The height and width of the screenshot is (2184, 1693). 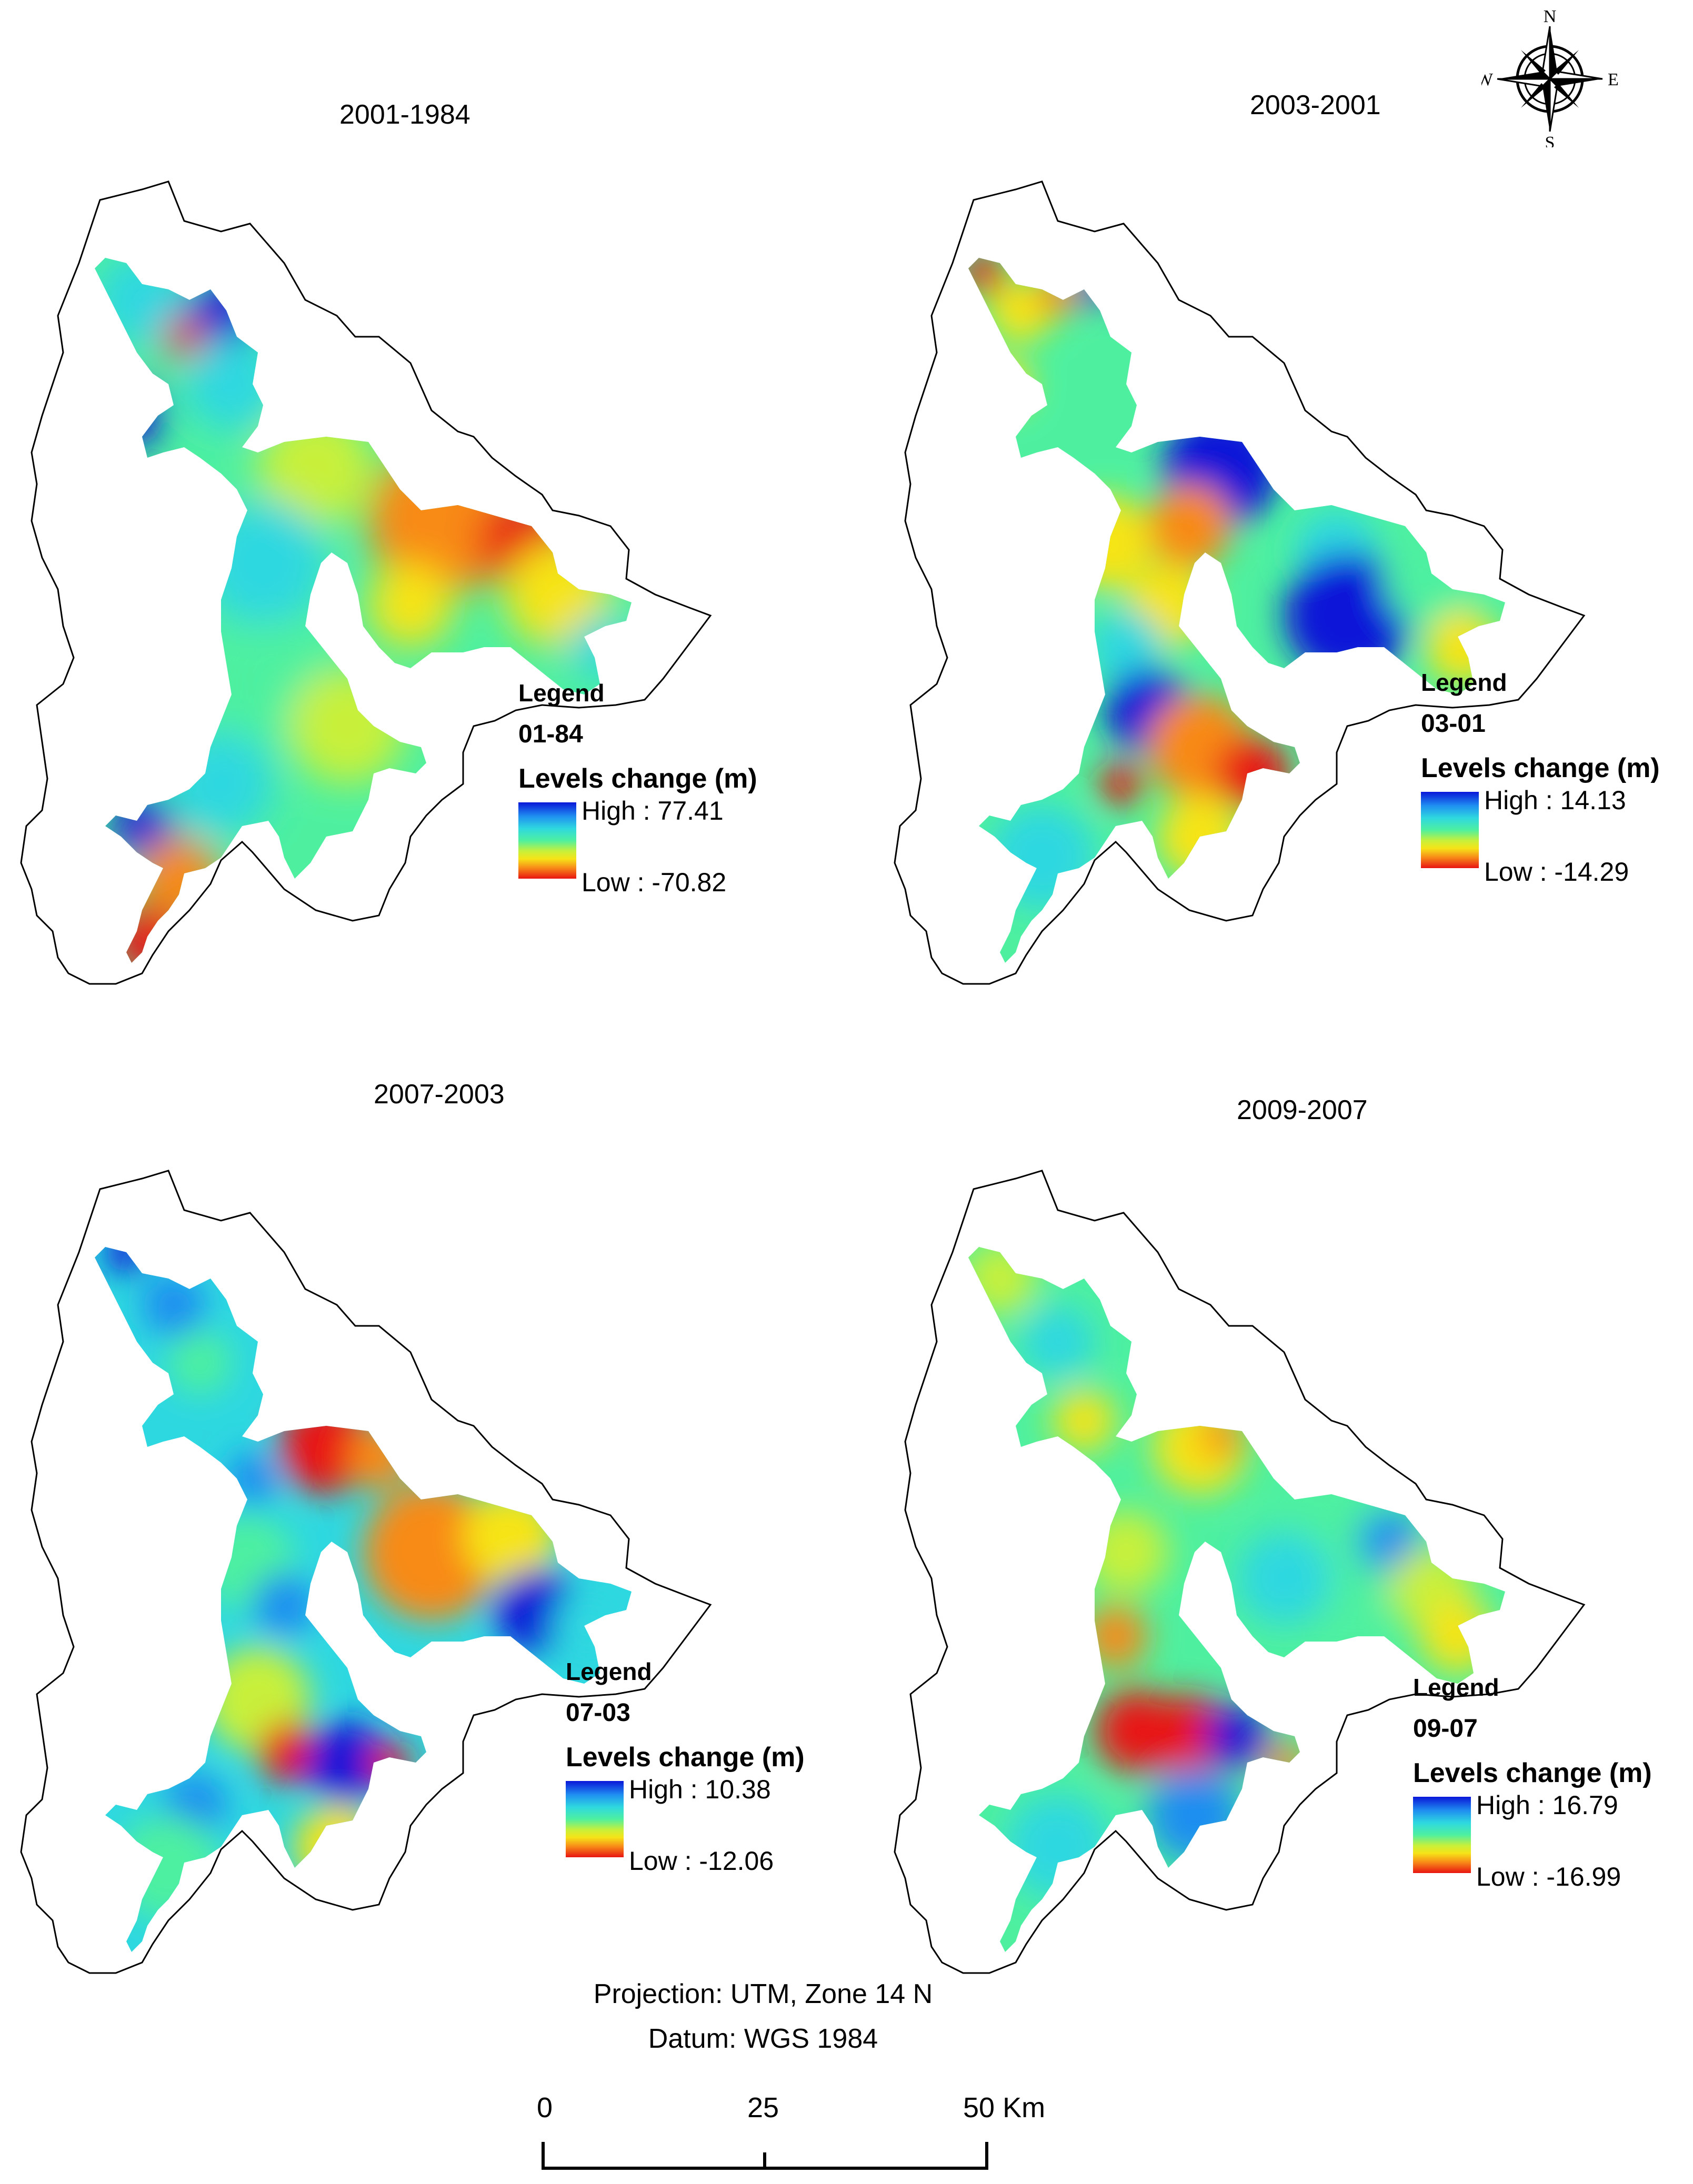 I want to click on legend-code: 07-03, so click(x=598, y=1713).